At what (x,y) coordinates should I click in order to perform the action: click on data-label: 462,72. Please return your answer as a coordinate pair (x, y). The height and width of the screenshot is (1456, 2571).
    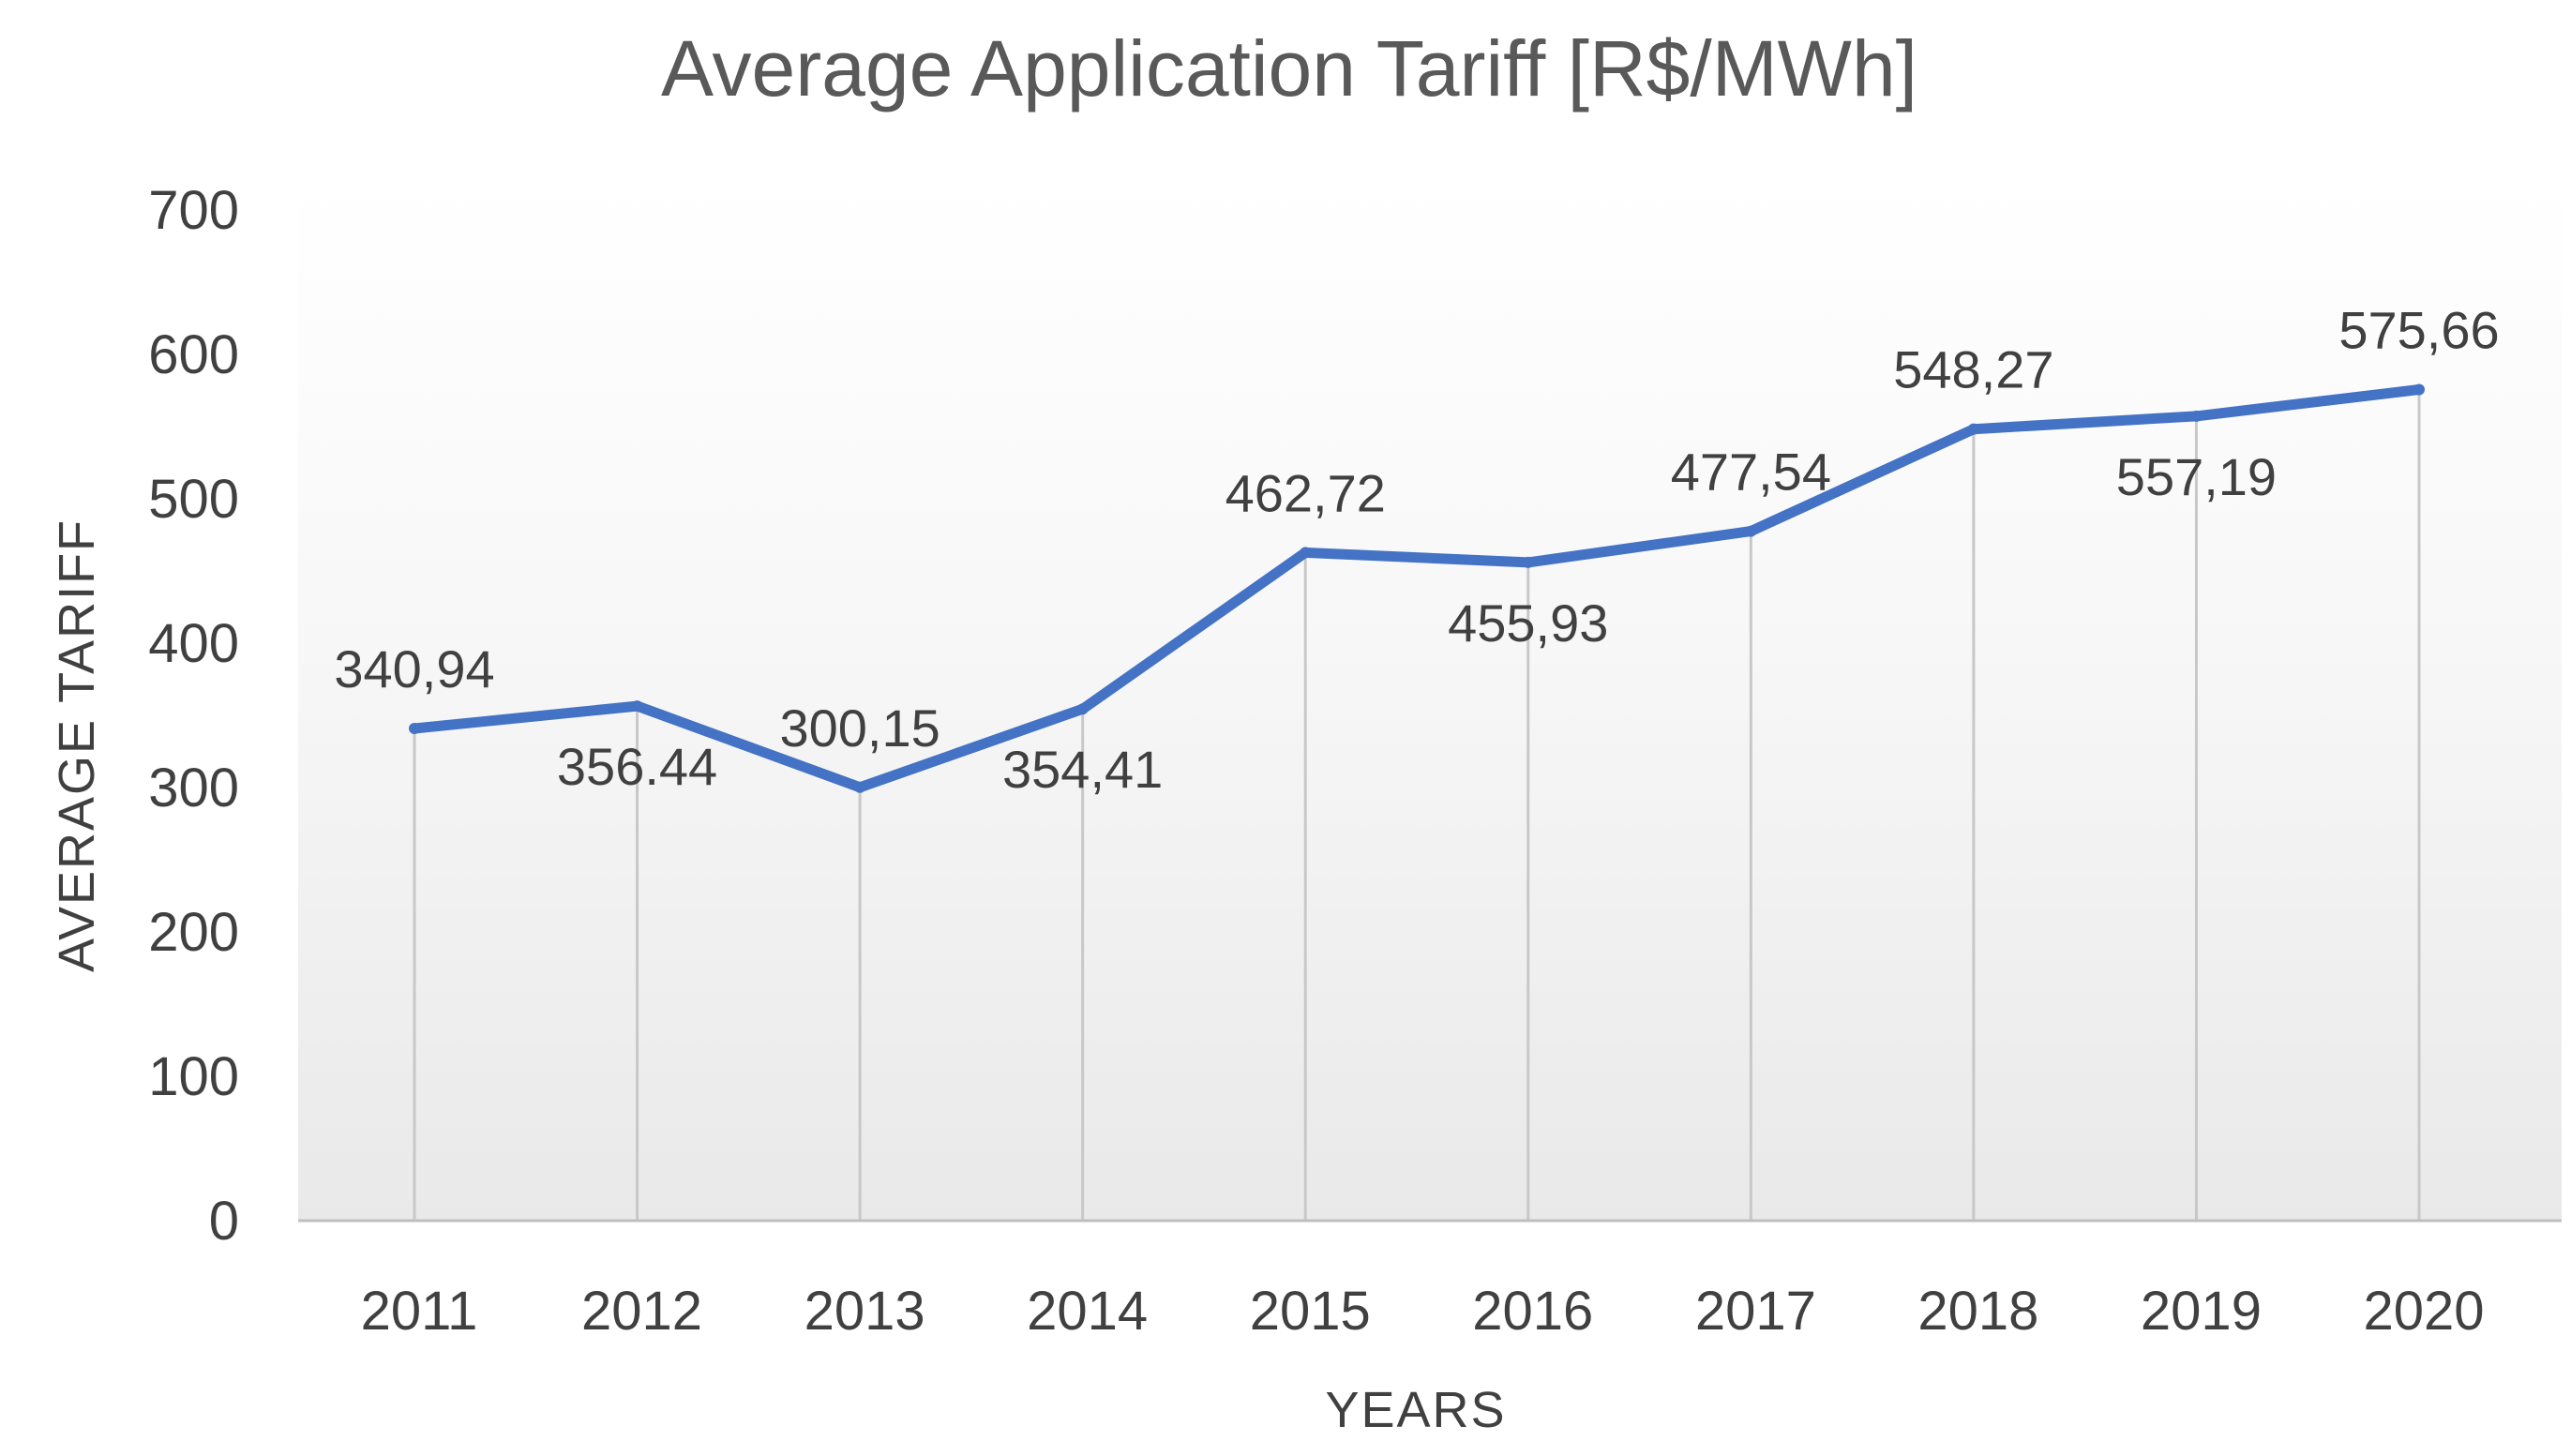
    Looking at the image, I should click on (1306, 493).